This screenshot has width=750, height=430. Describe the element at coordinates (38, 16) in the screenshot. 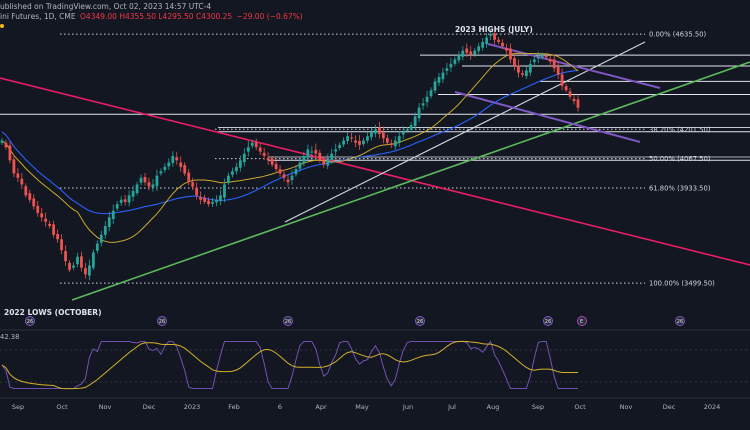

I see `symbol-name: ini Futures, 1D, CME` at that location.